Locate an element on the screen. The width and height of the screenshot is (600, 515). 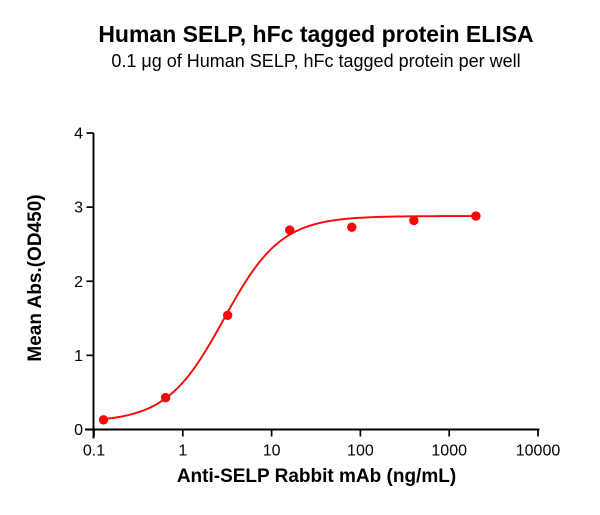
x-tick-label: 1 is located at coordinates (182, 451).